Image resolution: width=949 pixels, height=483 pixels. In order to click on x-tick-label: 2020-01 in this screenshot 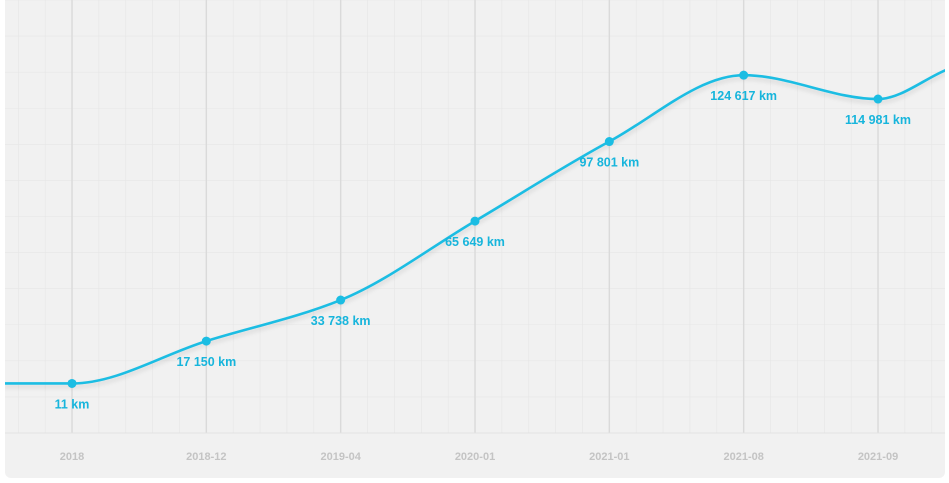, I will do `click(475, 457)`.